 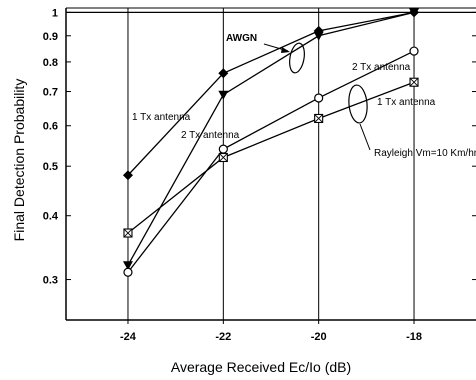 I want to click on annotation-1tx-rayleigh: 1 Tx antenna, so click(x=406, y=102).